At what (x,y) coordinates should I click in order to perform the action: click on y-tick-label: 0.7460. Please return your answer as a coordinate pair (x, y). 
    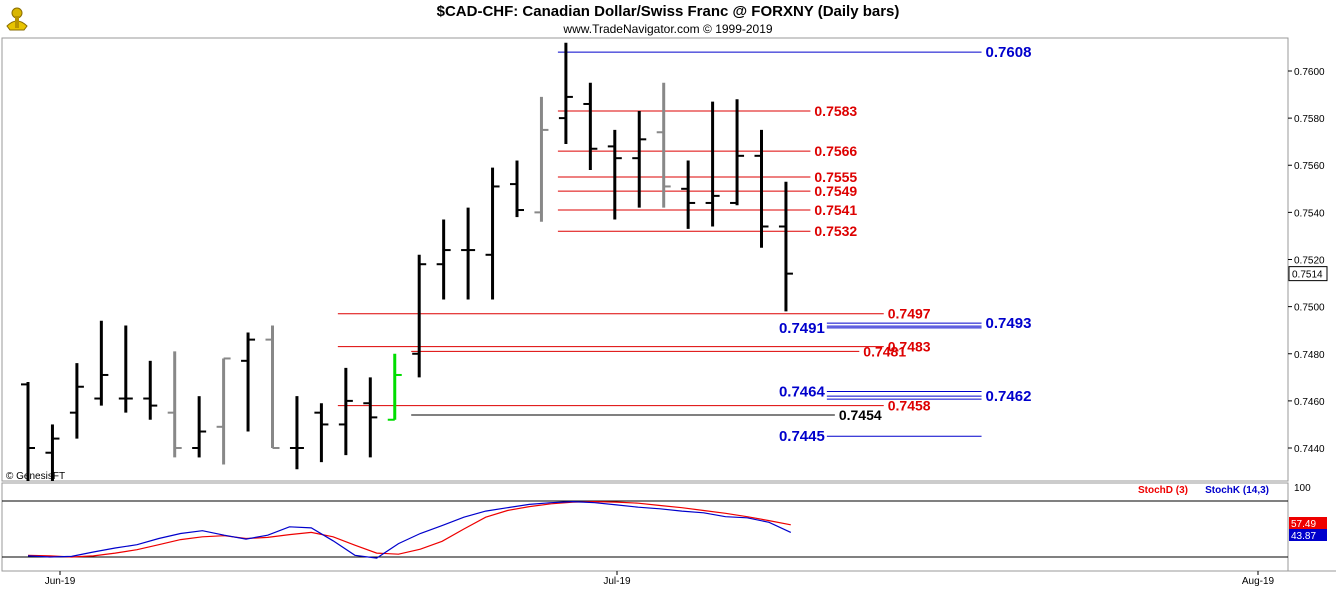
    Looking at the image, I should click on (1309, 402).